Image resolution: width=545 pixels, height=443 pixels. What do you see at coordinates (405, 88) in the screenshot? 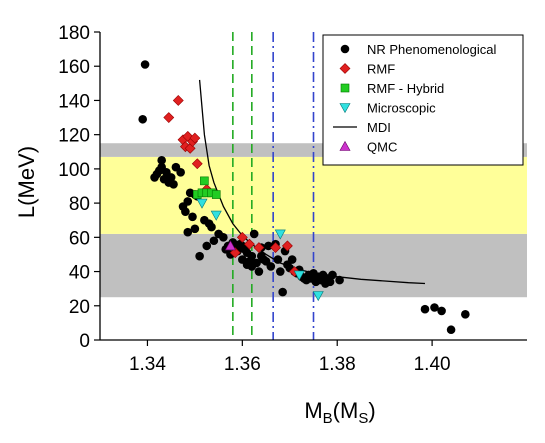
I see `legend-label-rmf-hybrid: RMF - Hybrid` at bounding box center [405, 88].